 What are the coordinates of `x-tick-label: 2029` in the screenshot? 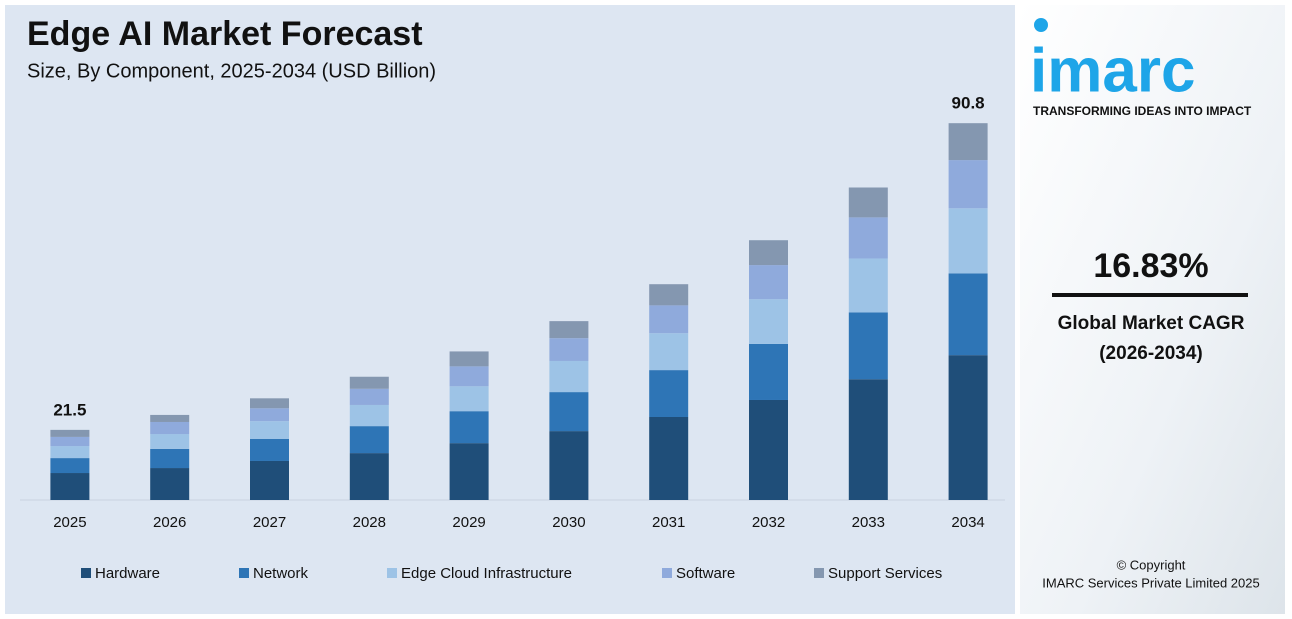 It's located at (468, 522).